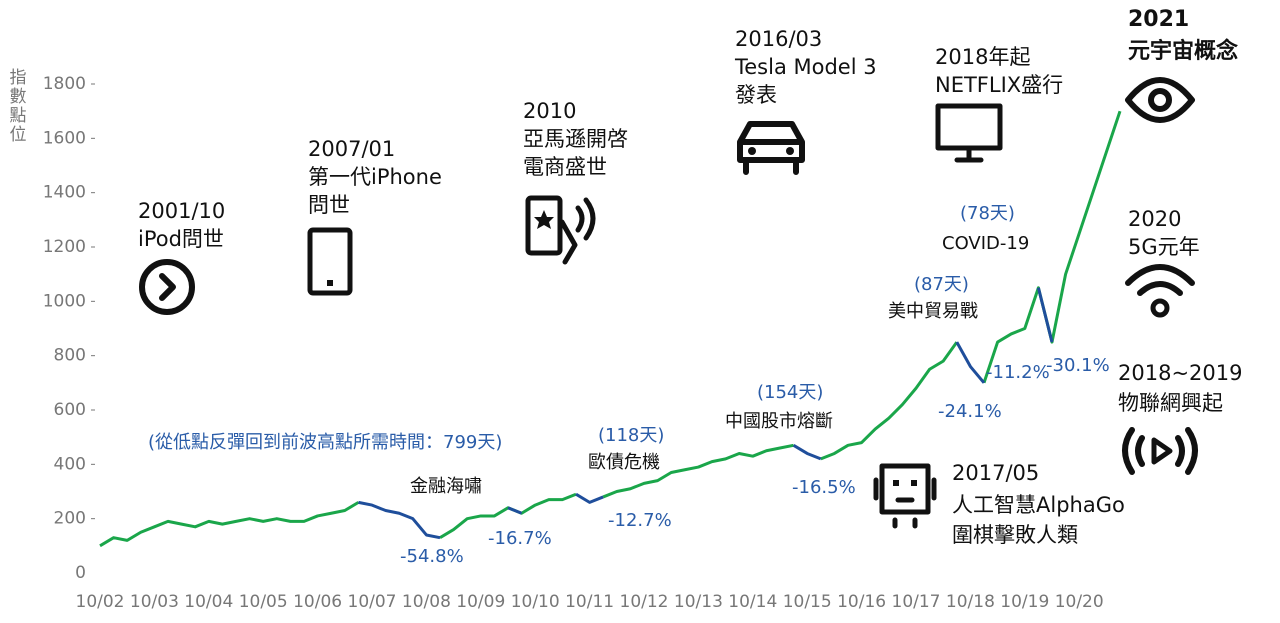 Image resolution: width=1280 pixels, height=623 pixels. What do you see at coordinates (778, 39) in the screenshot?
I see `annotation: 2016/03` at bounding box center [778, 39].